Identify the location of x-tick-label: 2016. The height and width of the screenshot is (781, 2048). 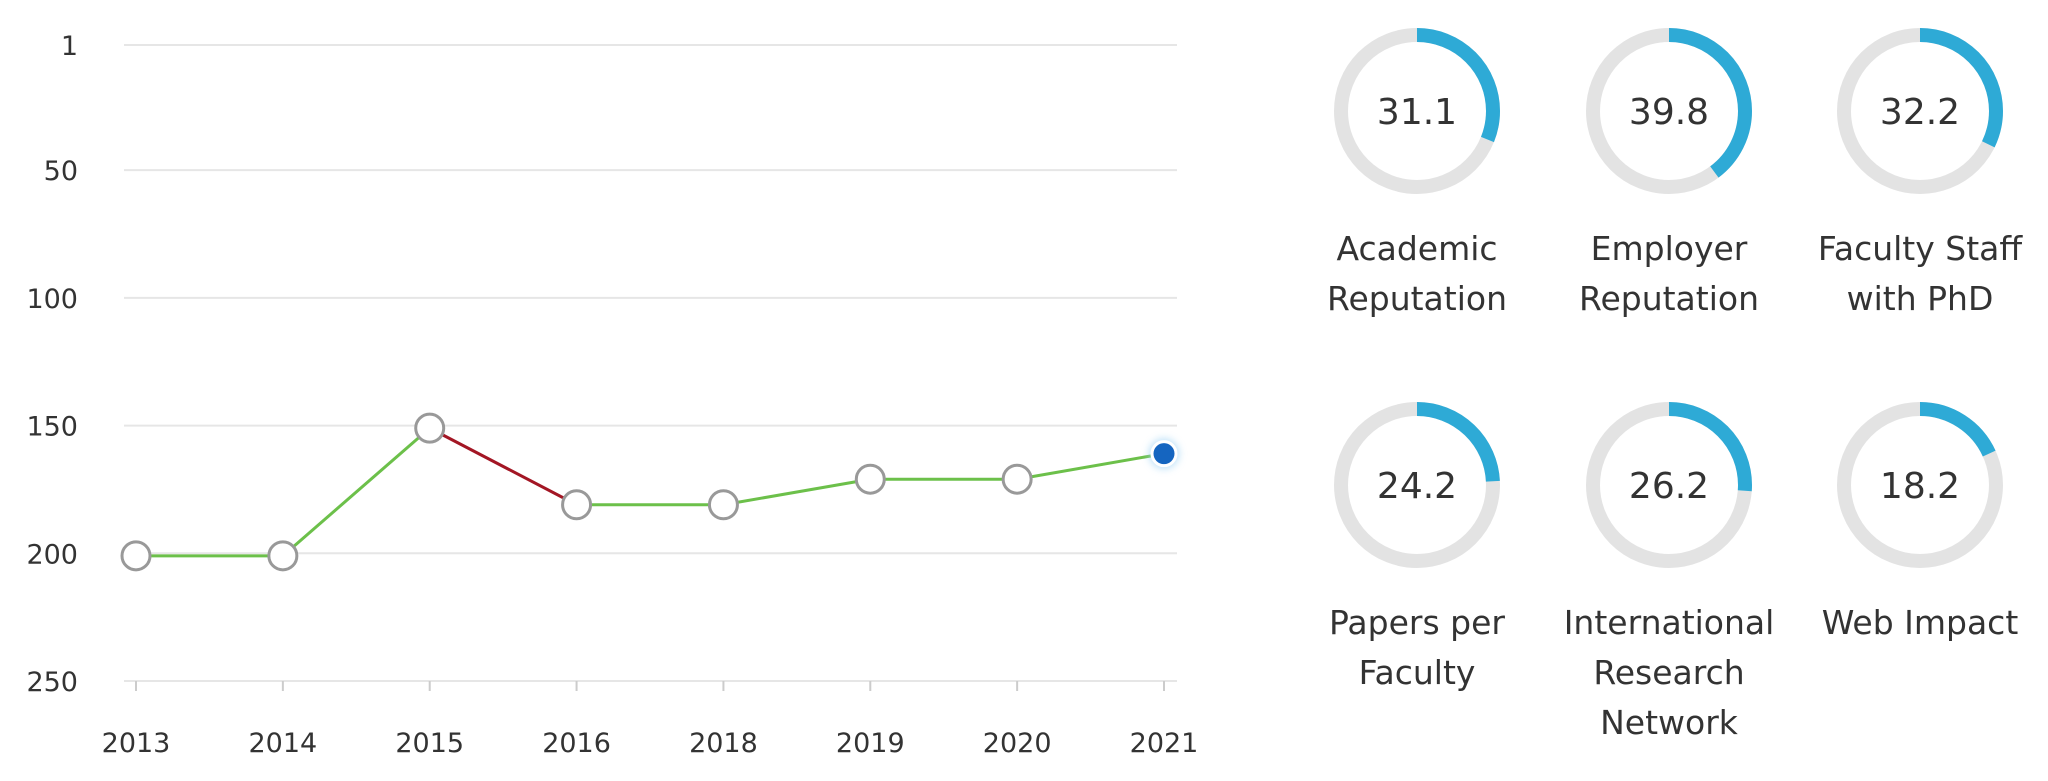
(576, 743).